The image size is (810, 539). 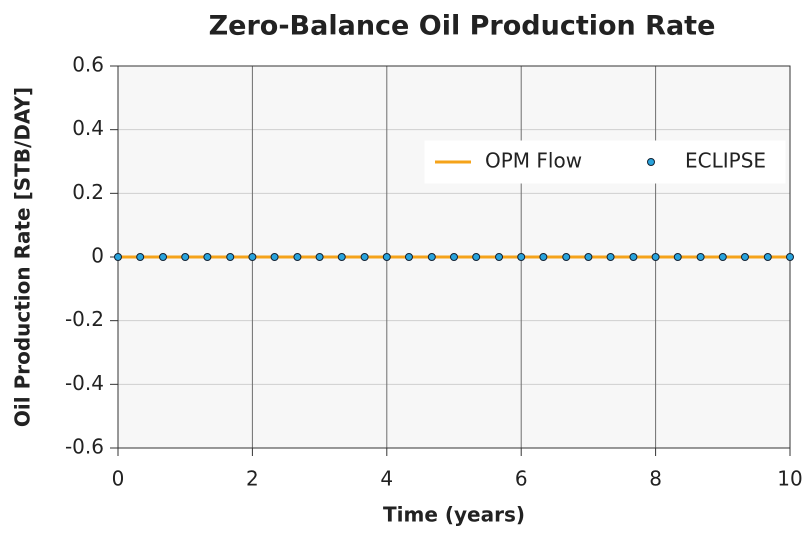 I want to click on y-tick-label: -0.2, so click(x=84, y=319).